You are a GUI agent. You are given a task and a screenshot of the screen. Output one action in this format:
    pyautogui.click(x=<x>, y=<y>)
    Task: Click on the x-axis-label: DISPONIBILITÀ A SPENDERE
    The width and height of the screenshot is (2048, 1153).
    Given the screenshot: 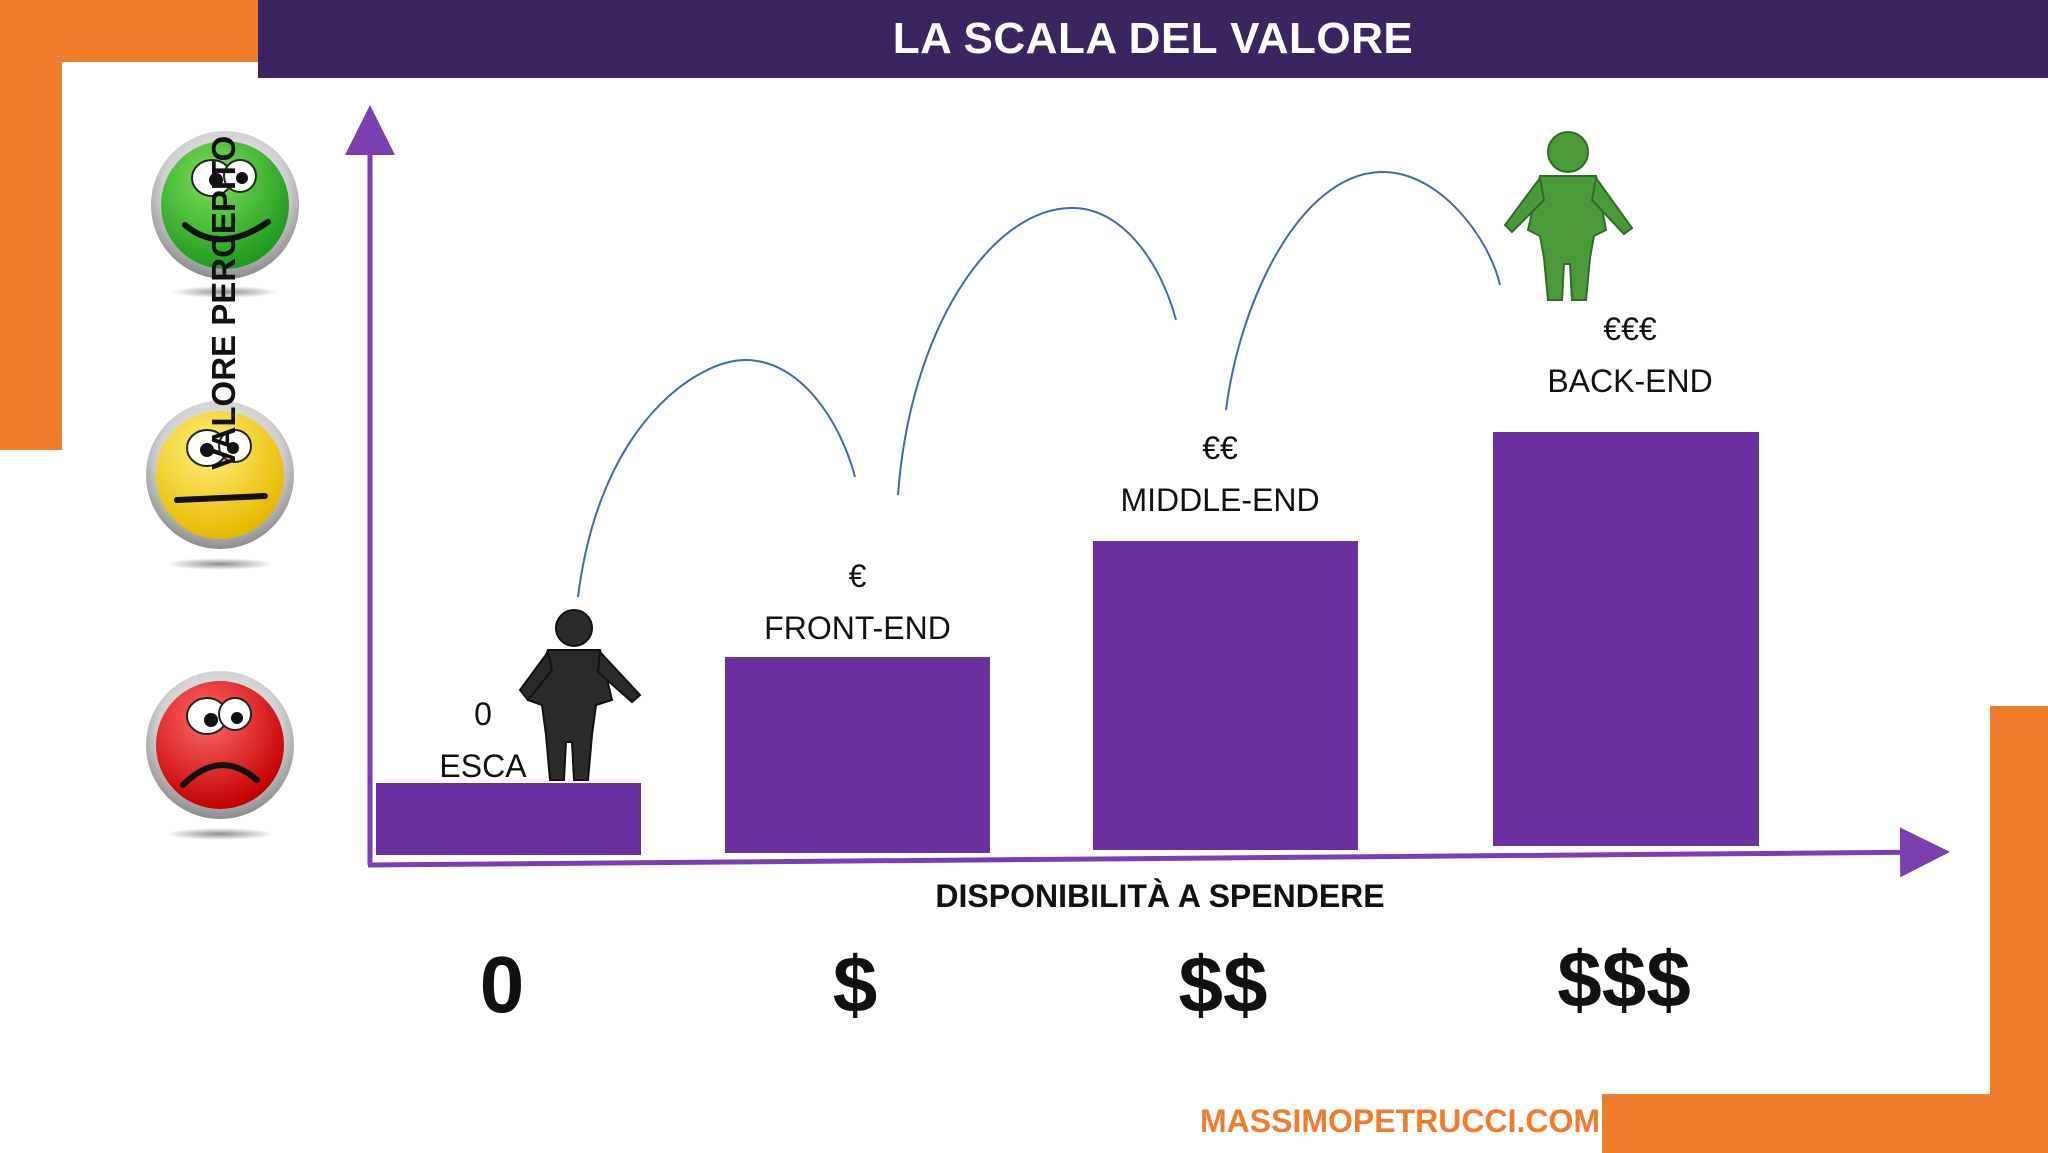 What is the action you would take?
    pyautogui.click(x=1160, y=896)
    